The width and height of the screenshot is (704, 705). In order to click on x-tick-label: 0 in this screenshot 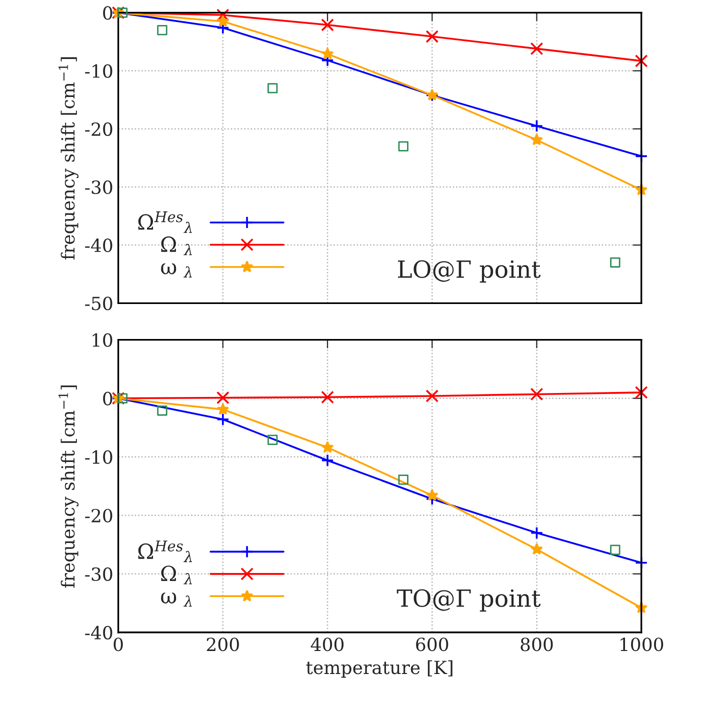, I will do `click(118, 645)`.